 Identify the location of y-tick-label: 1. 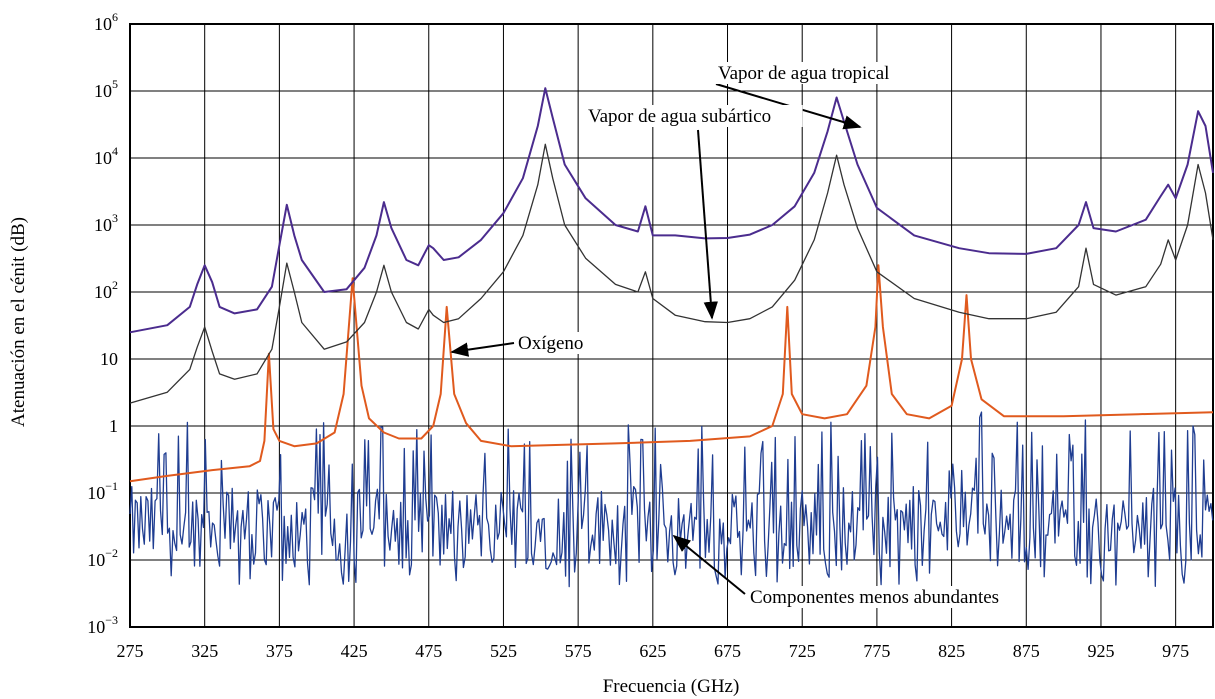
(113, 426).